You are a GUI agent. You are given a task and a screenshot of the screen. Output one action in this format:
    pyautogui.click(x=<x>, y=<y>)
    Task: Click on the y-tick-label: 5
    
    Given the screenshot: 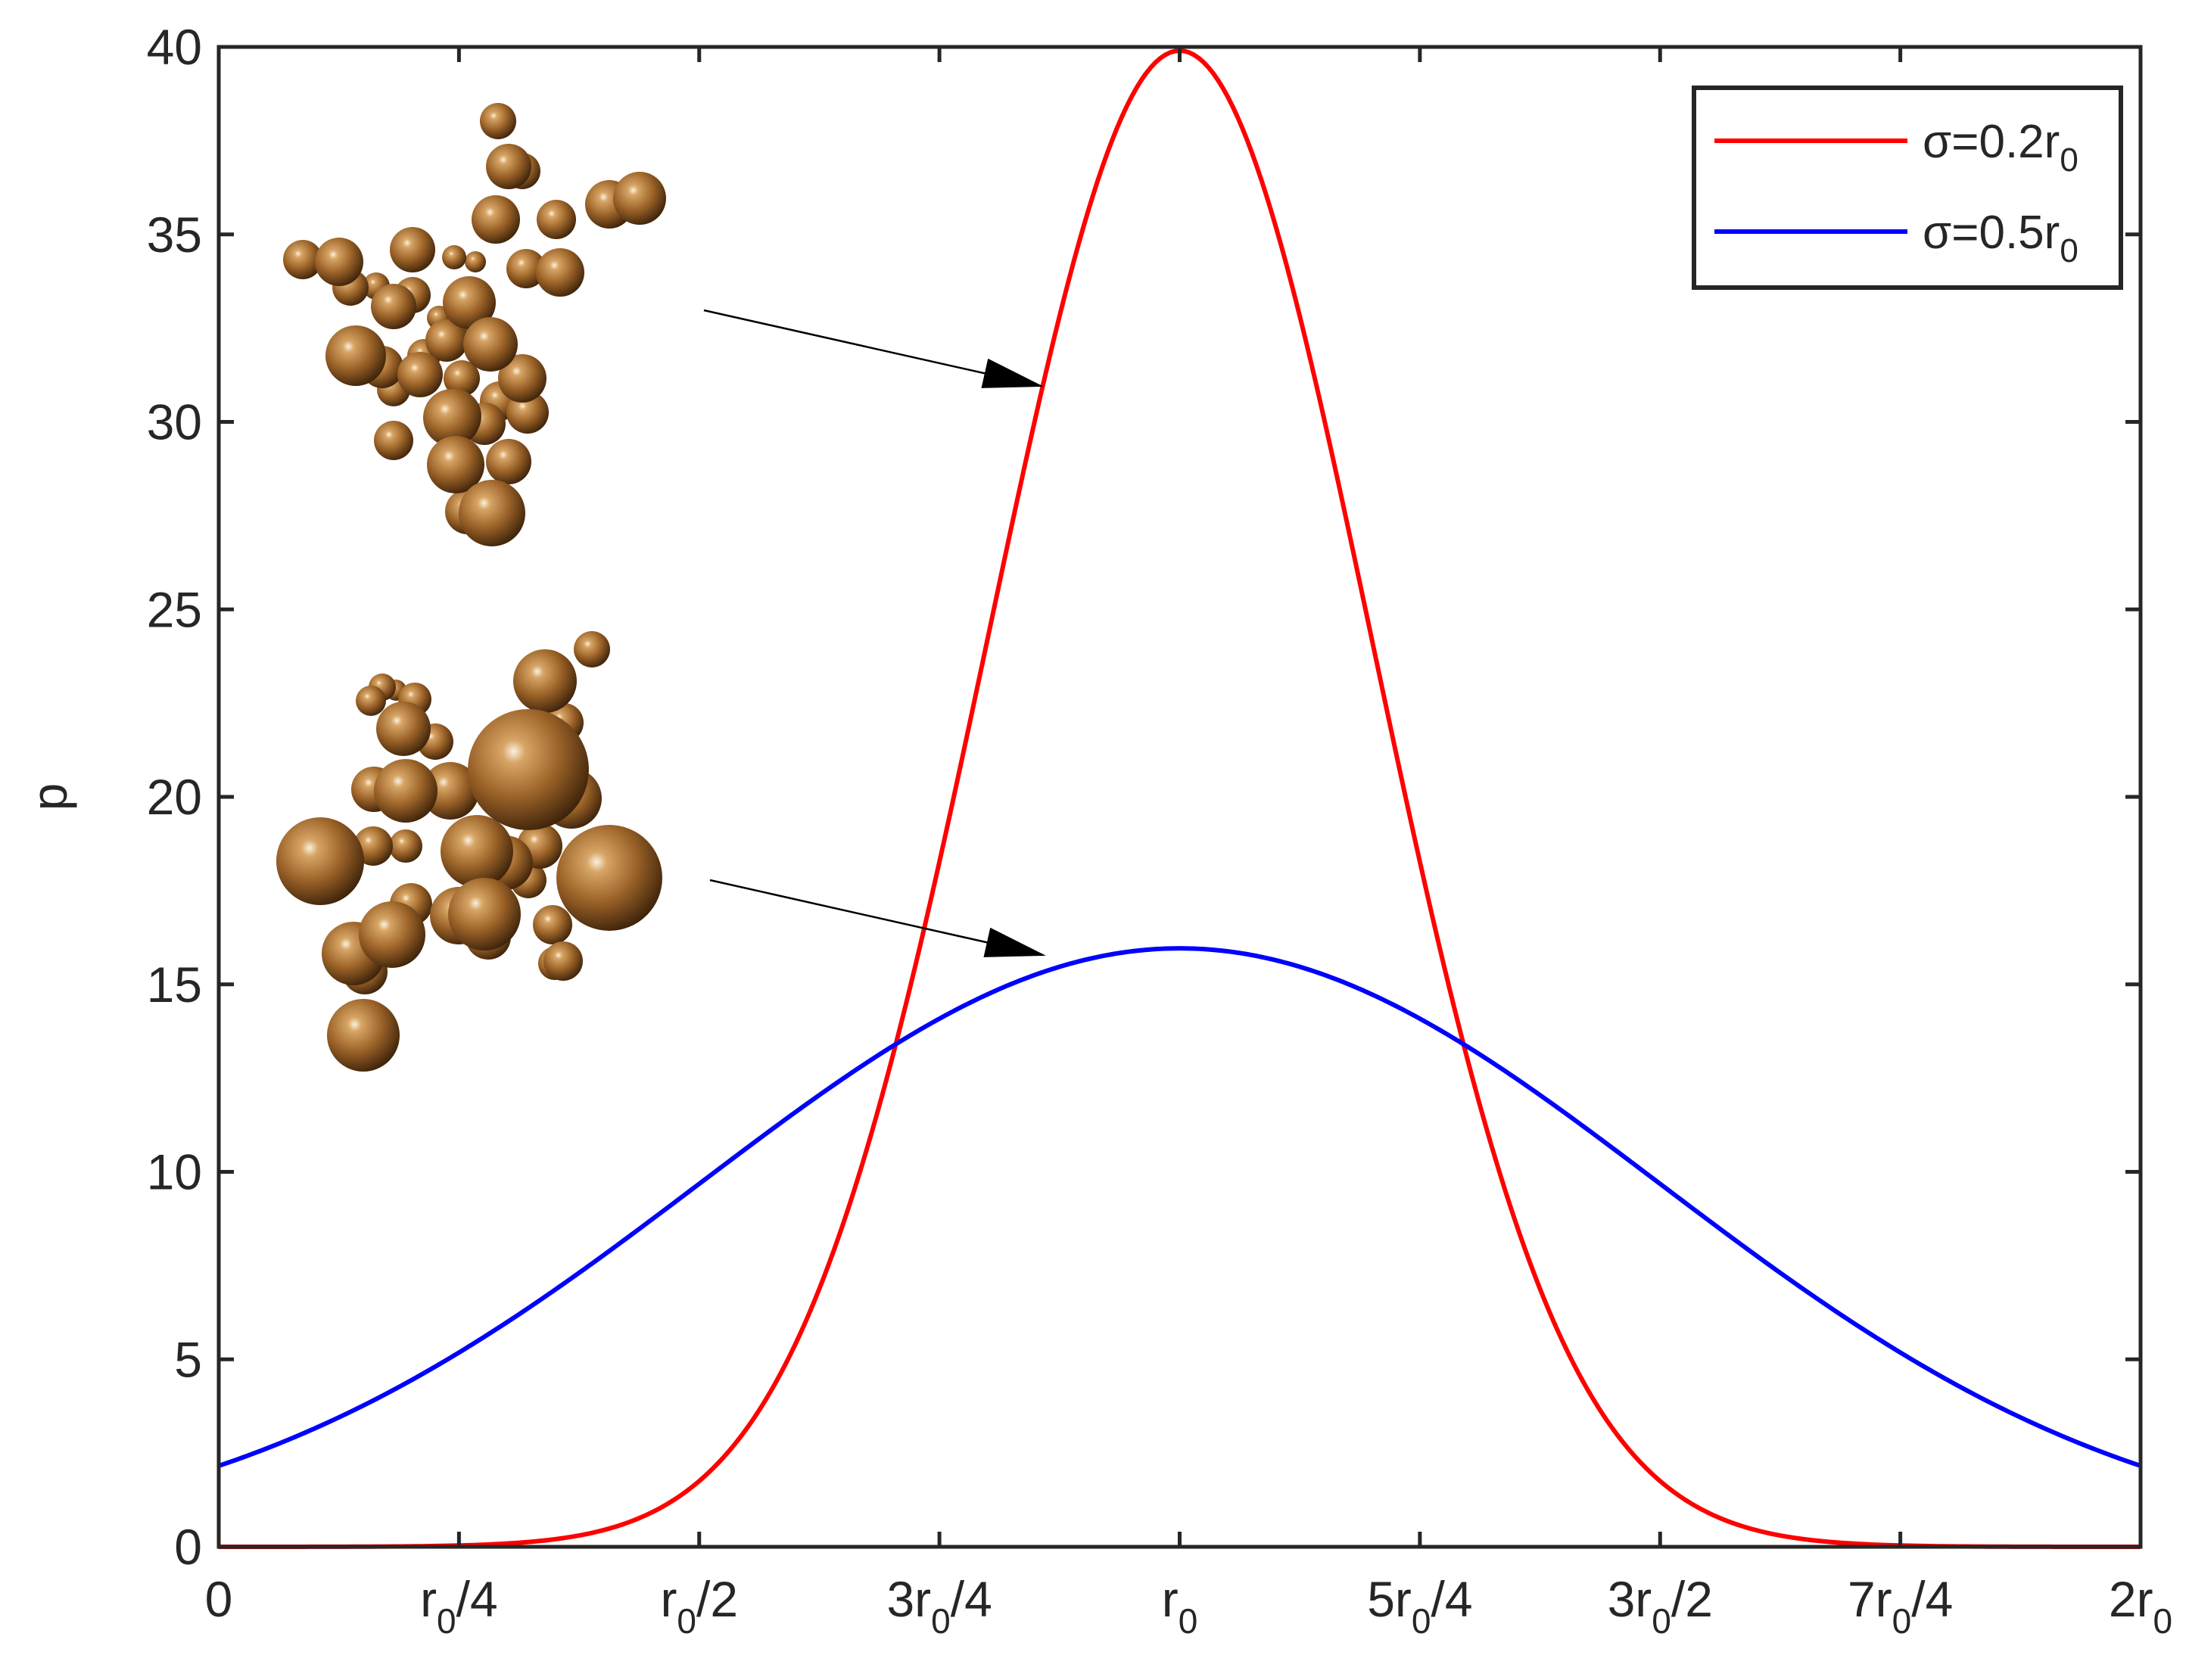 What is the action you would take?
    pyautogui.click(x=188, y=1359)
    